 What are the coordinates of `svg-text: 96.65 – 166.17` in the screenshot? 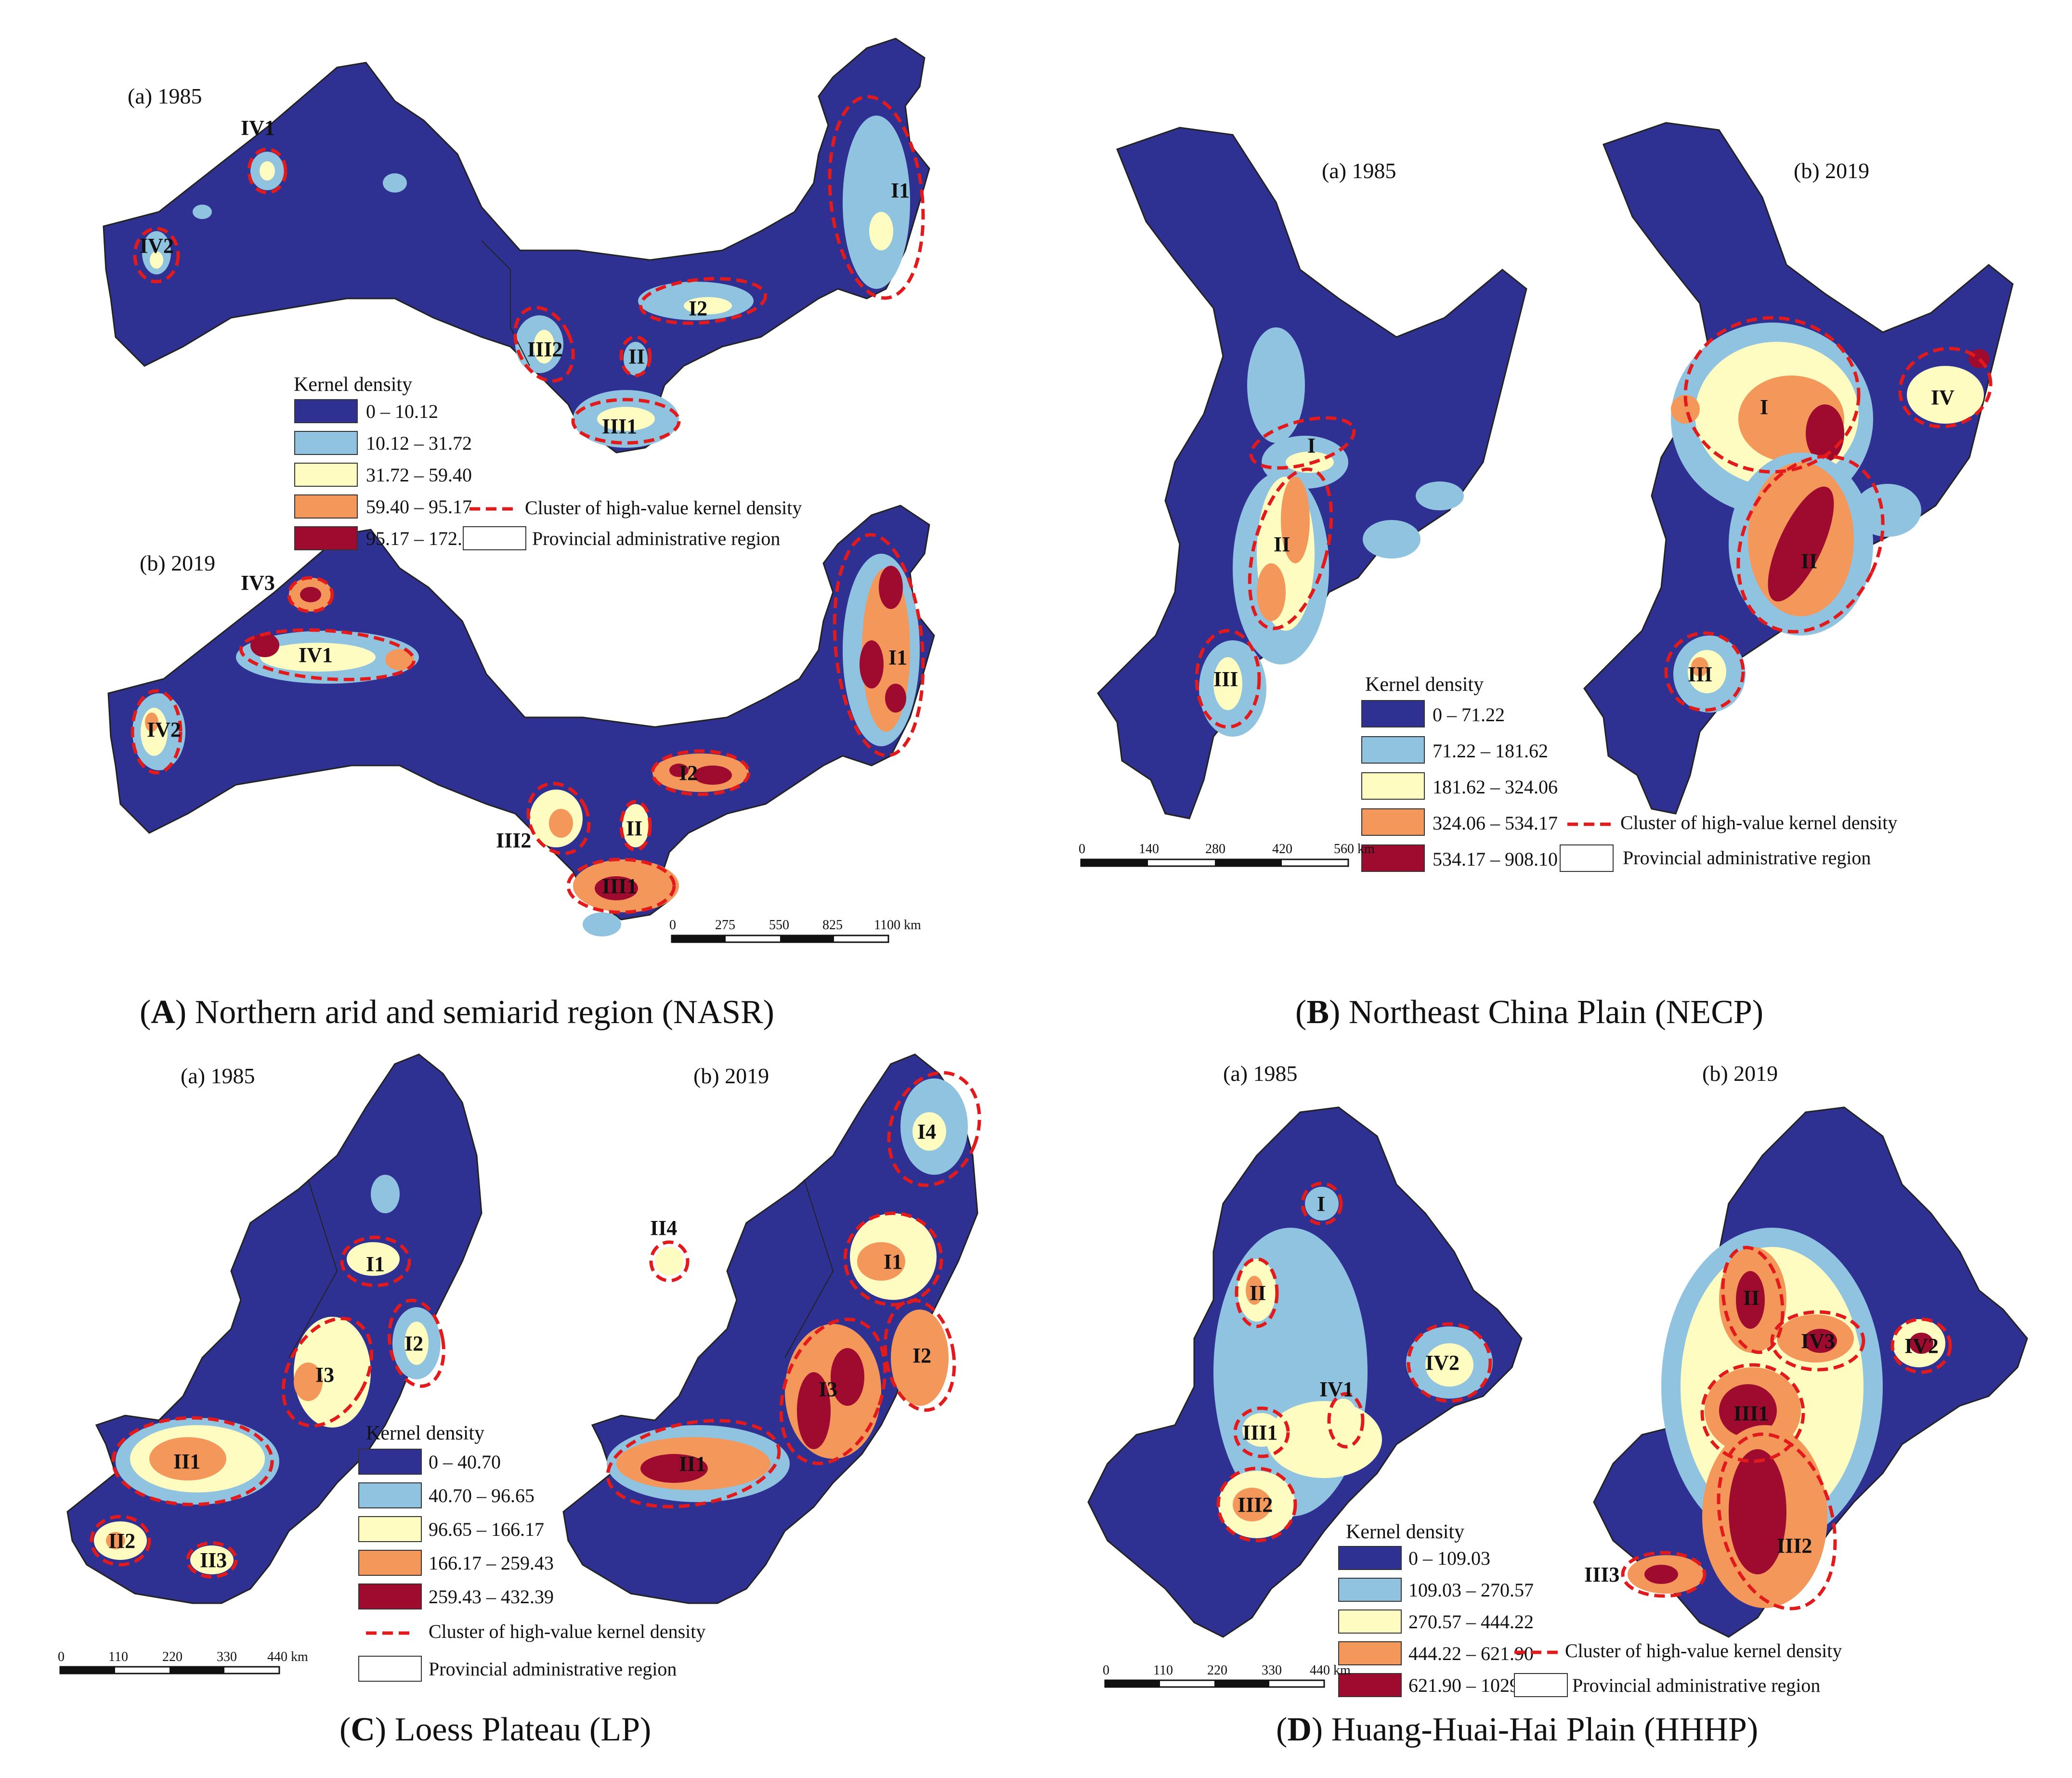 It's located at (486, 1529).